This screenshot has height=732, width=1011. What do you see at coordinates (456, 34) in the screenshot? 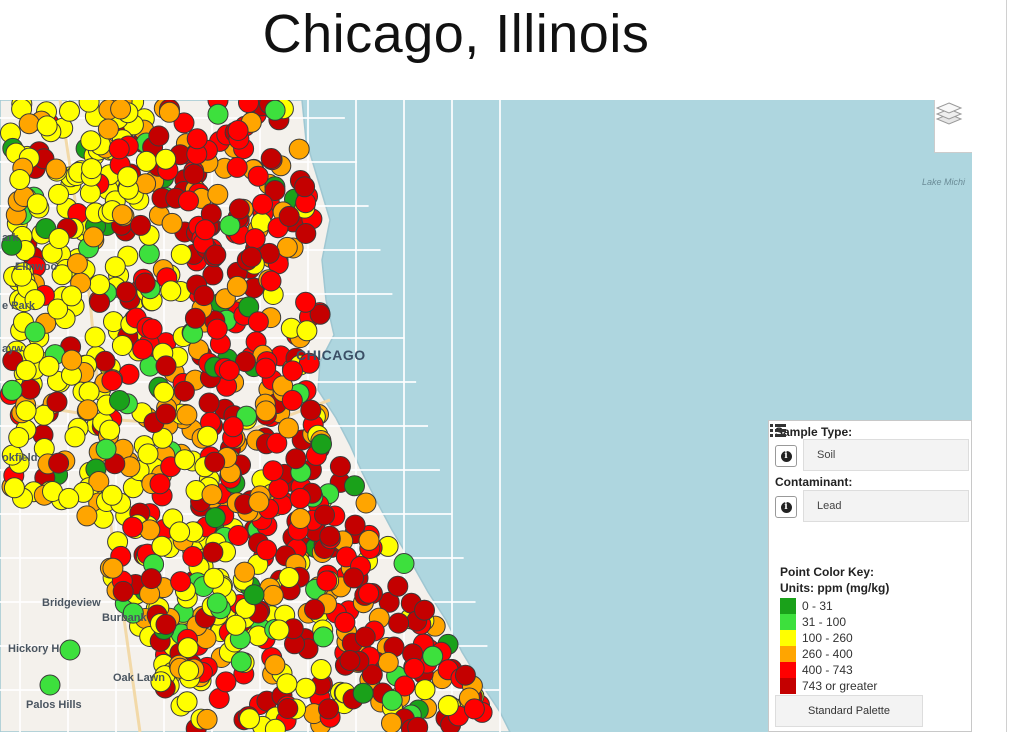
I see `slide-title: Chicago, Illinois` at bounding box center [456, 34].